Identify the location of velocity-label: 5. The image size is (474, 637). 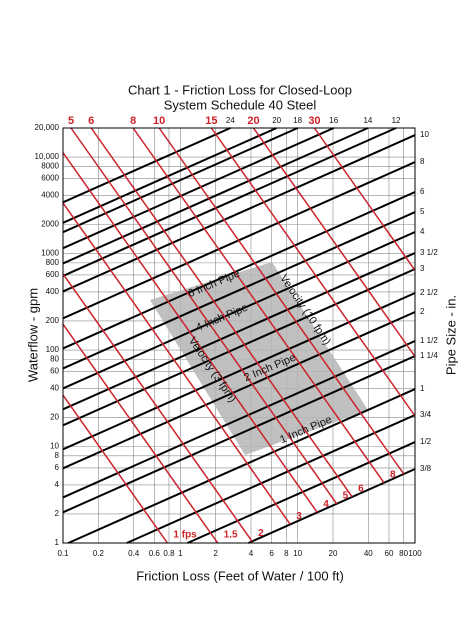
(346, 495).